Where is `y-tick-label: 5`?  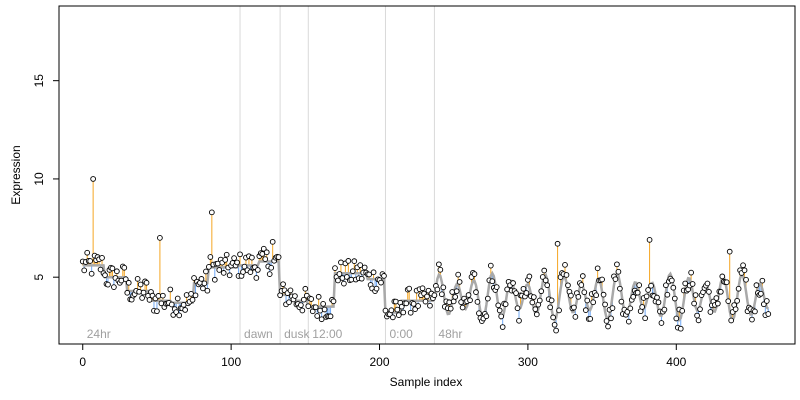 y-tick-label: 5 is located at coordinates (39, 277).